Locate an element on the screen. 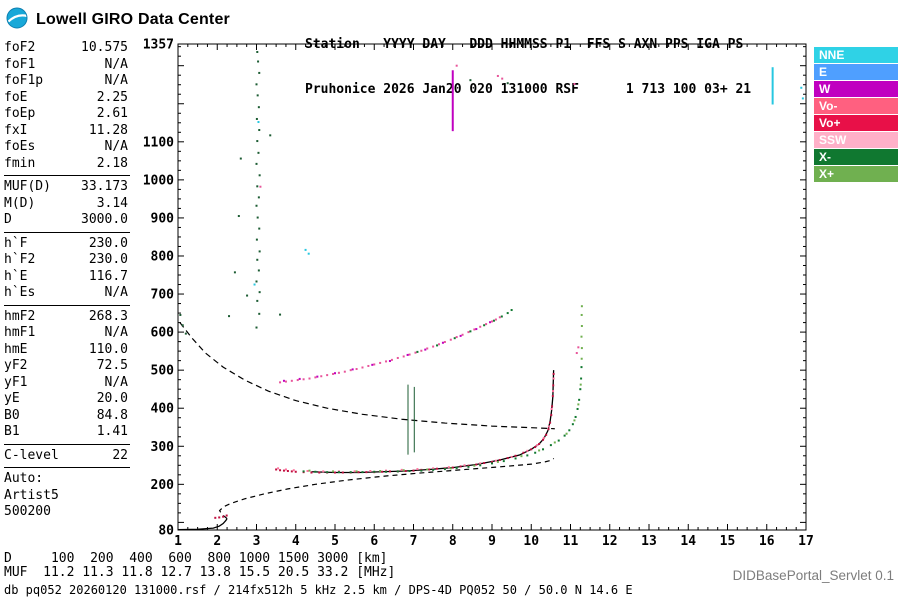 The width and height of the screenshot is (900, 600). svg-text: 4 is located at coordinates (296, 541).